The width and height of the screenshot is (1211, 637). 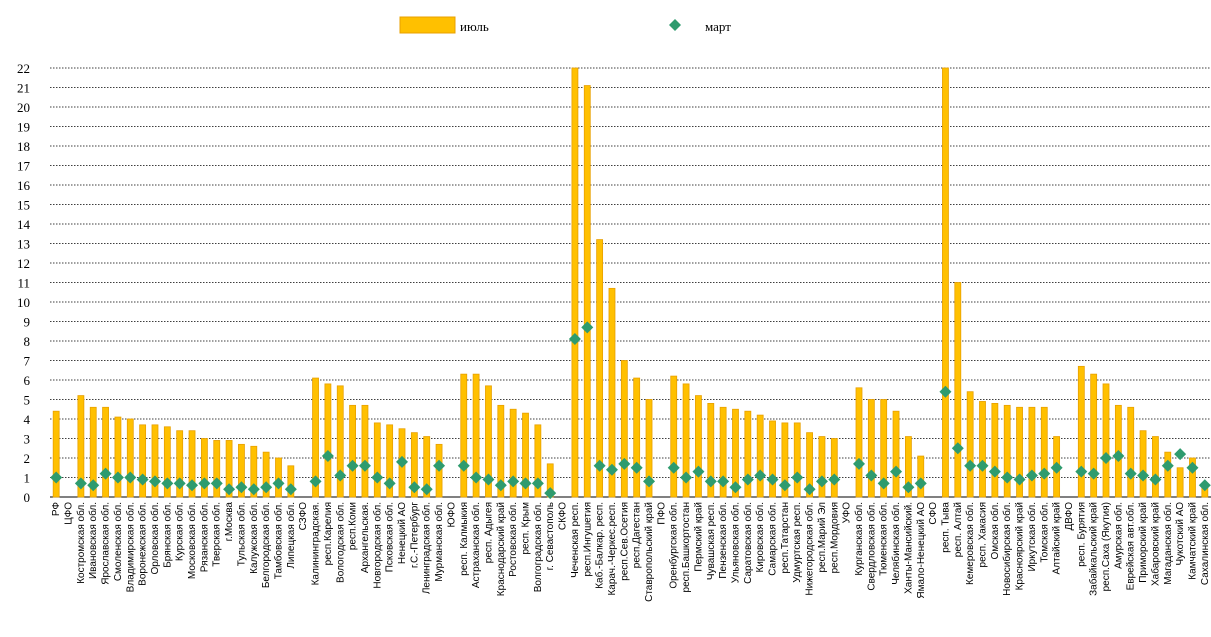 What do you see at coordinates (24, 166) in the screenshot?
I see `y-tick-label: 17` at bounding box center [24, 166].